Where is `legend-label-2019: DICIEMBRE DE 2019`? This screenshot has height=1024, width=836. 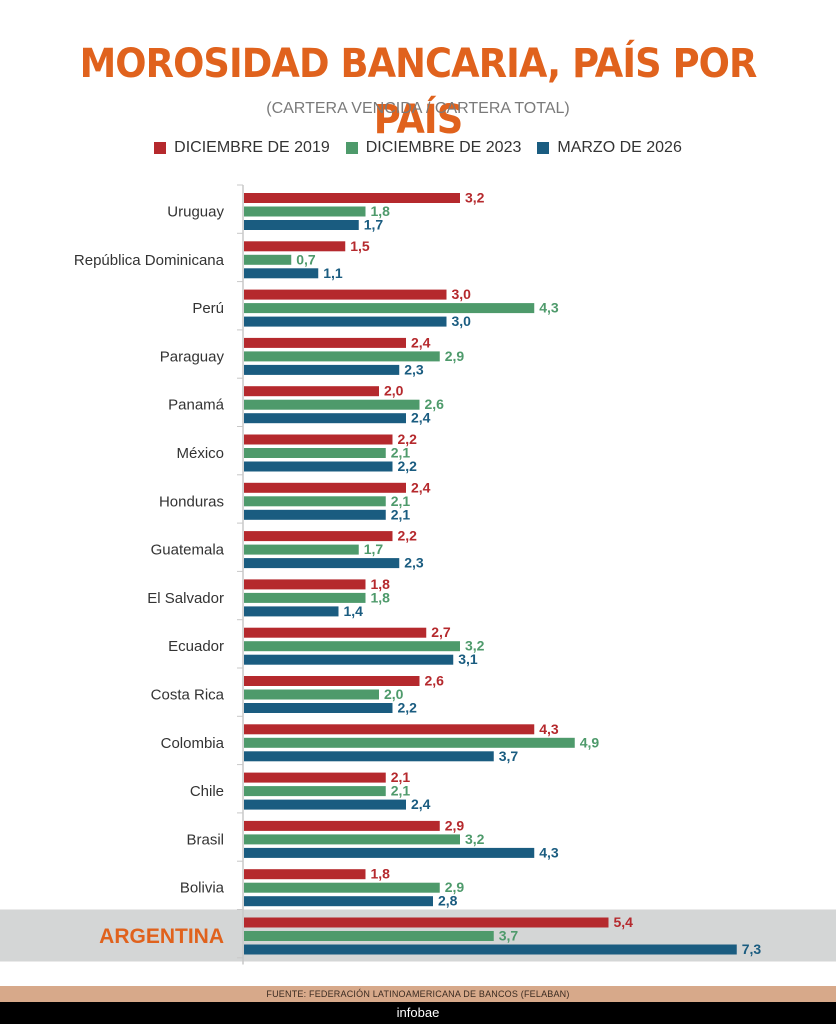 legend-label-2019: DICIEMBRE DE 2019 is located at coordinates (252, 147).